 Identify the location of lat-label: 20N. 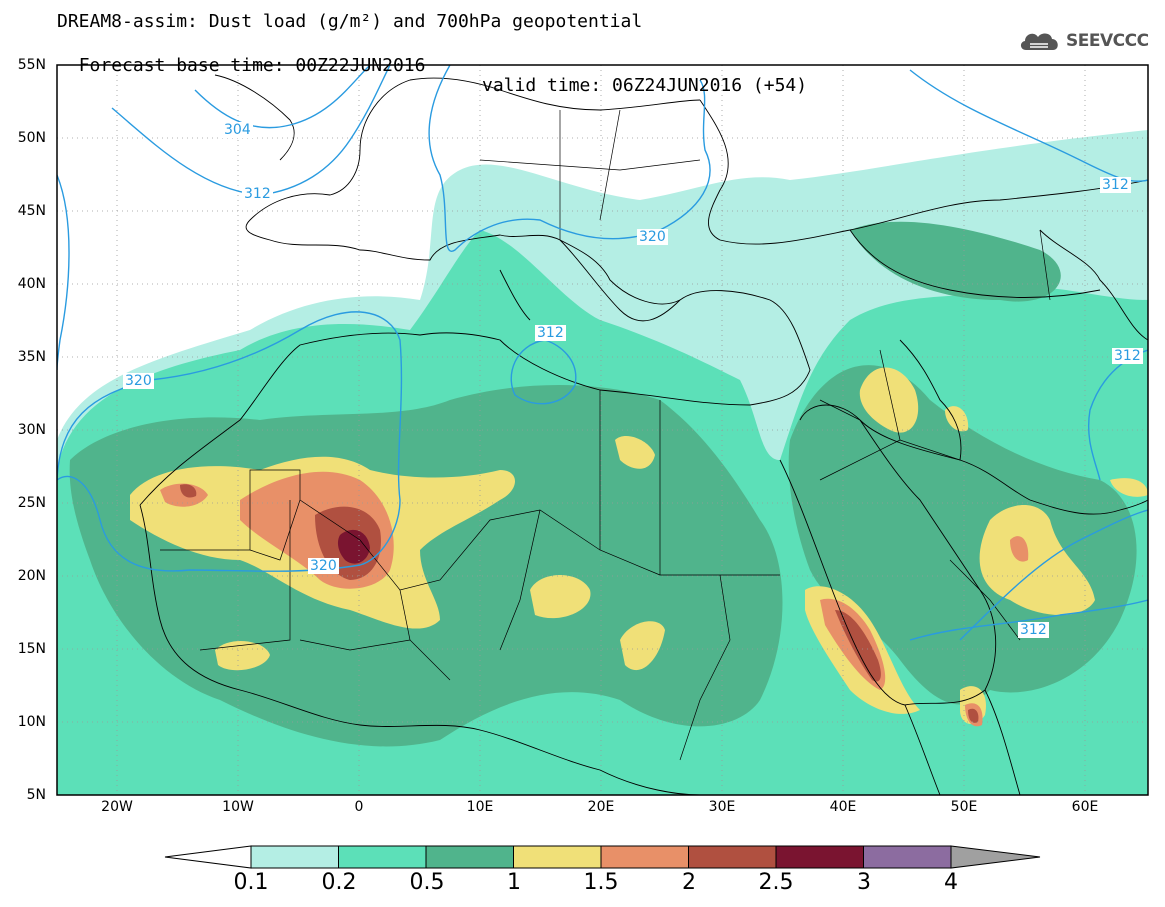
(31, 576).